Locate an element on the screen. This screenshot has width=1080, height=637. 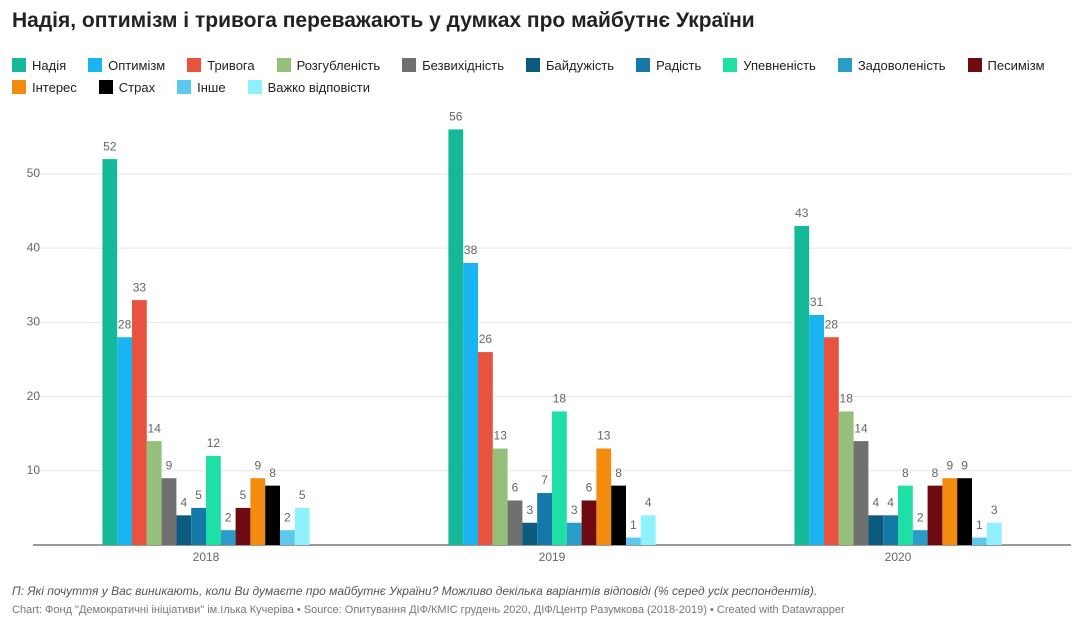
legend-label: Радість is located at coordinates (679, 65).